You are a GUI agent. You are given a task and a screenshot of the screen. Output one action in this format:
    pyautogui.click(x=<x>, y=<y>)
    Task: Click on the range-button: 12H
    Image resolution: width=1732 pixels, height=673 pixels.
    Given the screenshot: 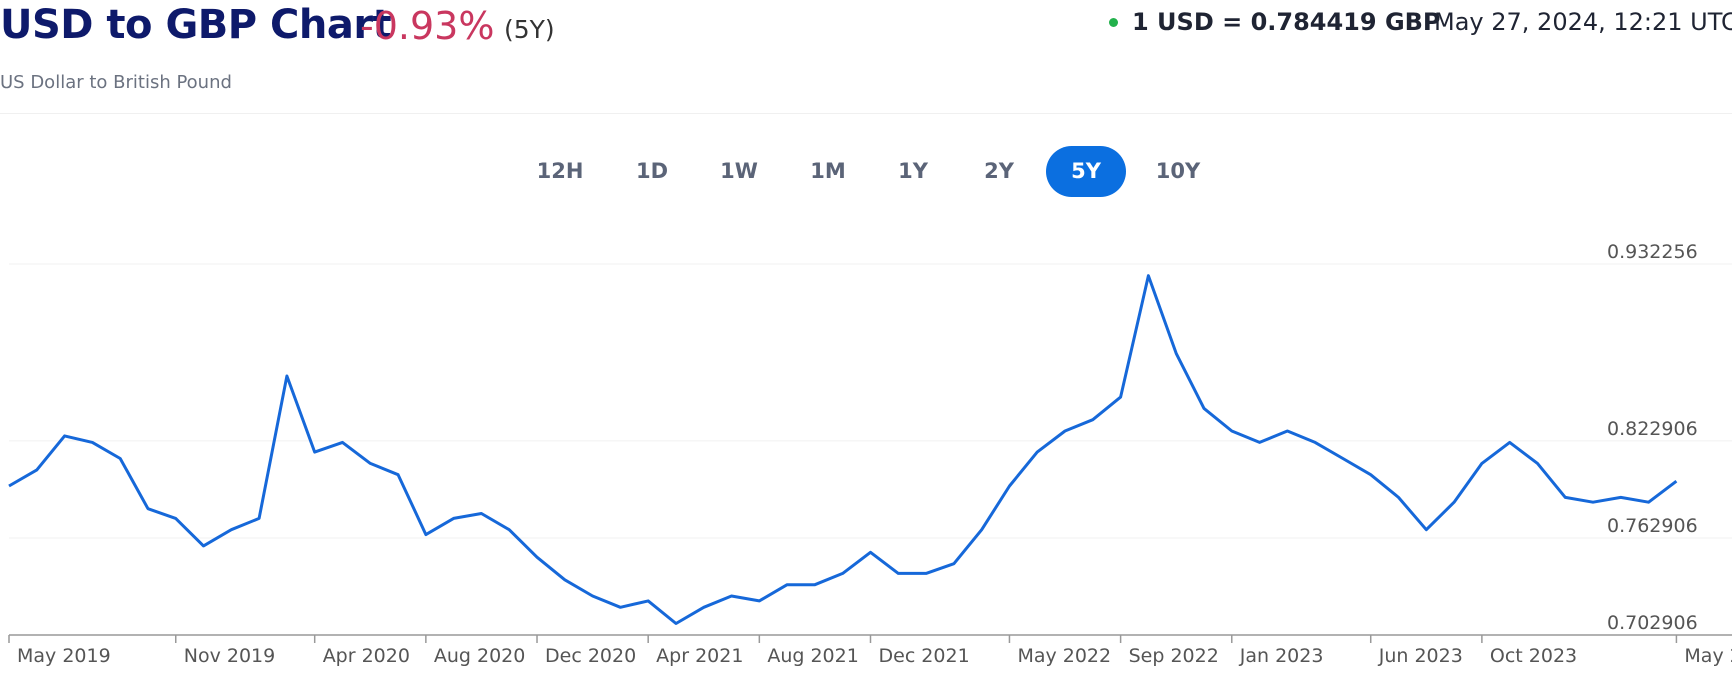 What is the action you would take?
    pyautogui.click(x=560, y=171)
    